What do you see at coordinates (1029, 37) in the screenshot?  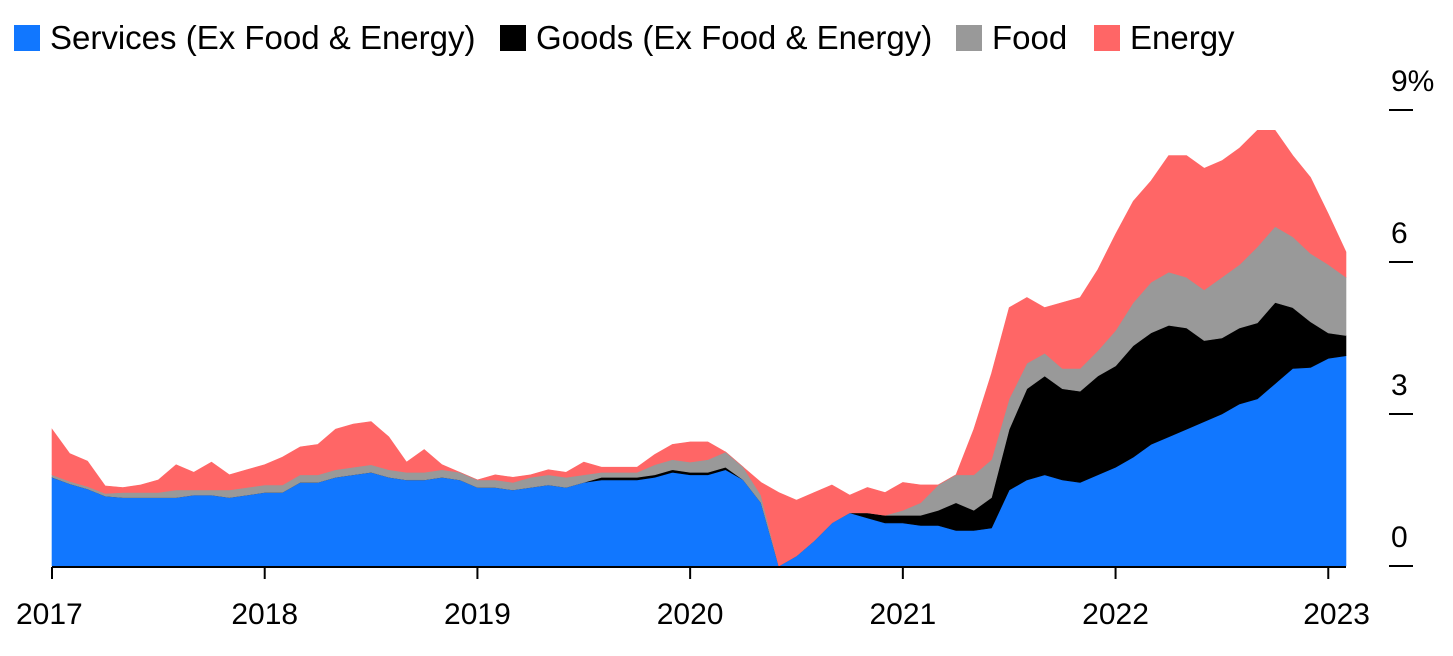 I see `legend-label-food: Food` at bounding box center [1029, 37].